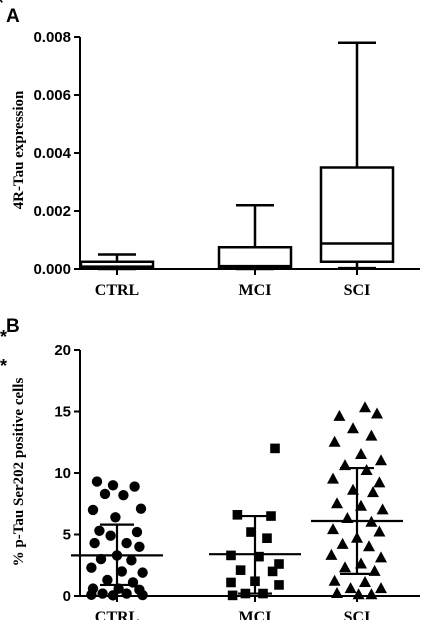 This screenshot has width=446, height=620. I want to click on points-mci, so click(255, 522).